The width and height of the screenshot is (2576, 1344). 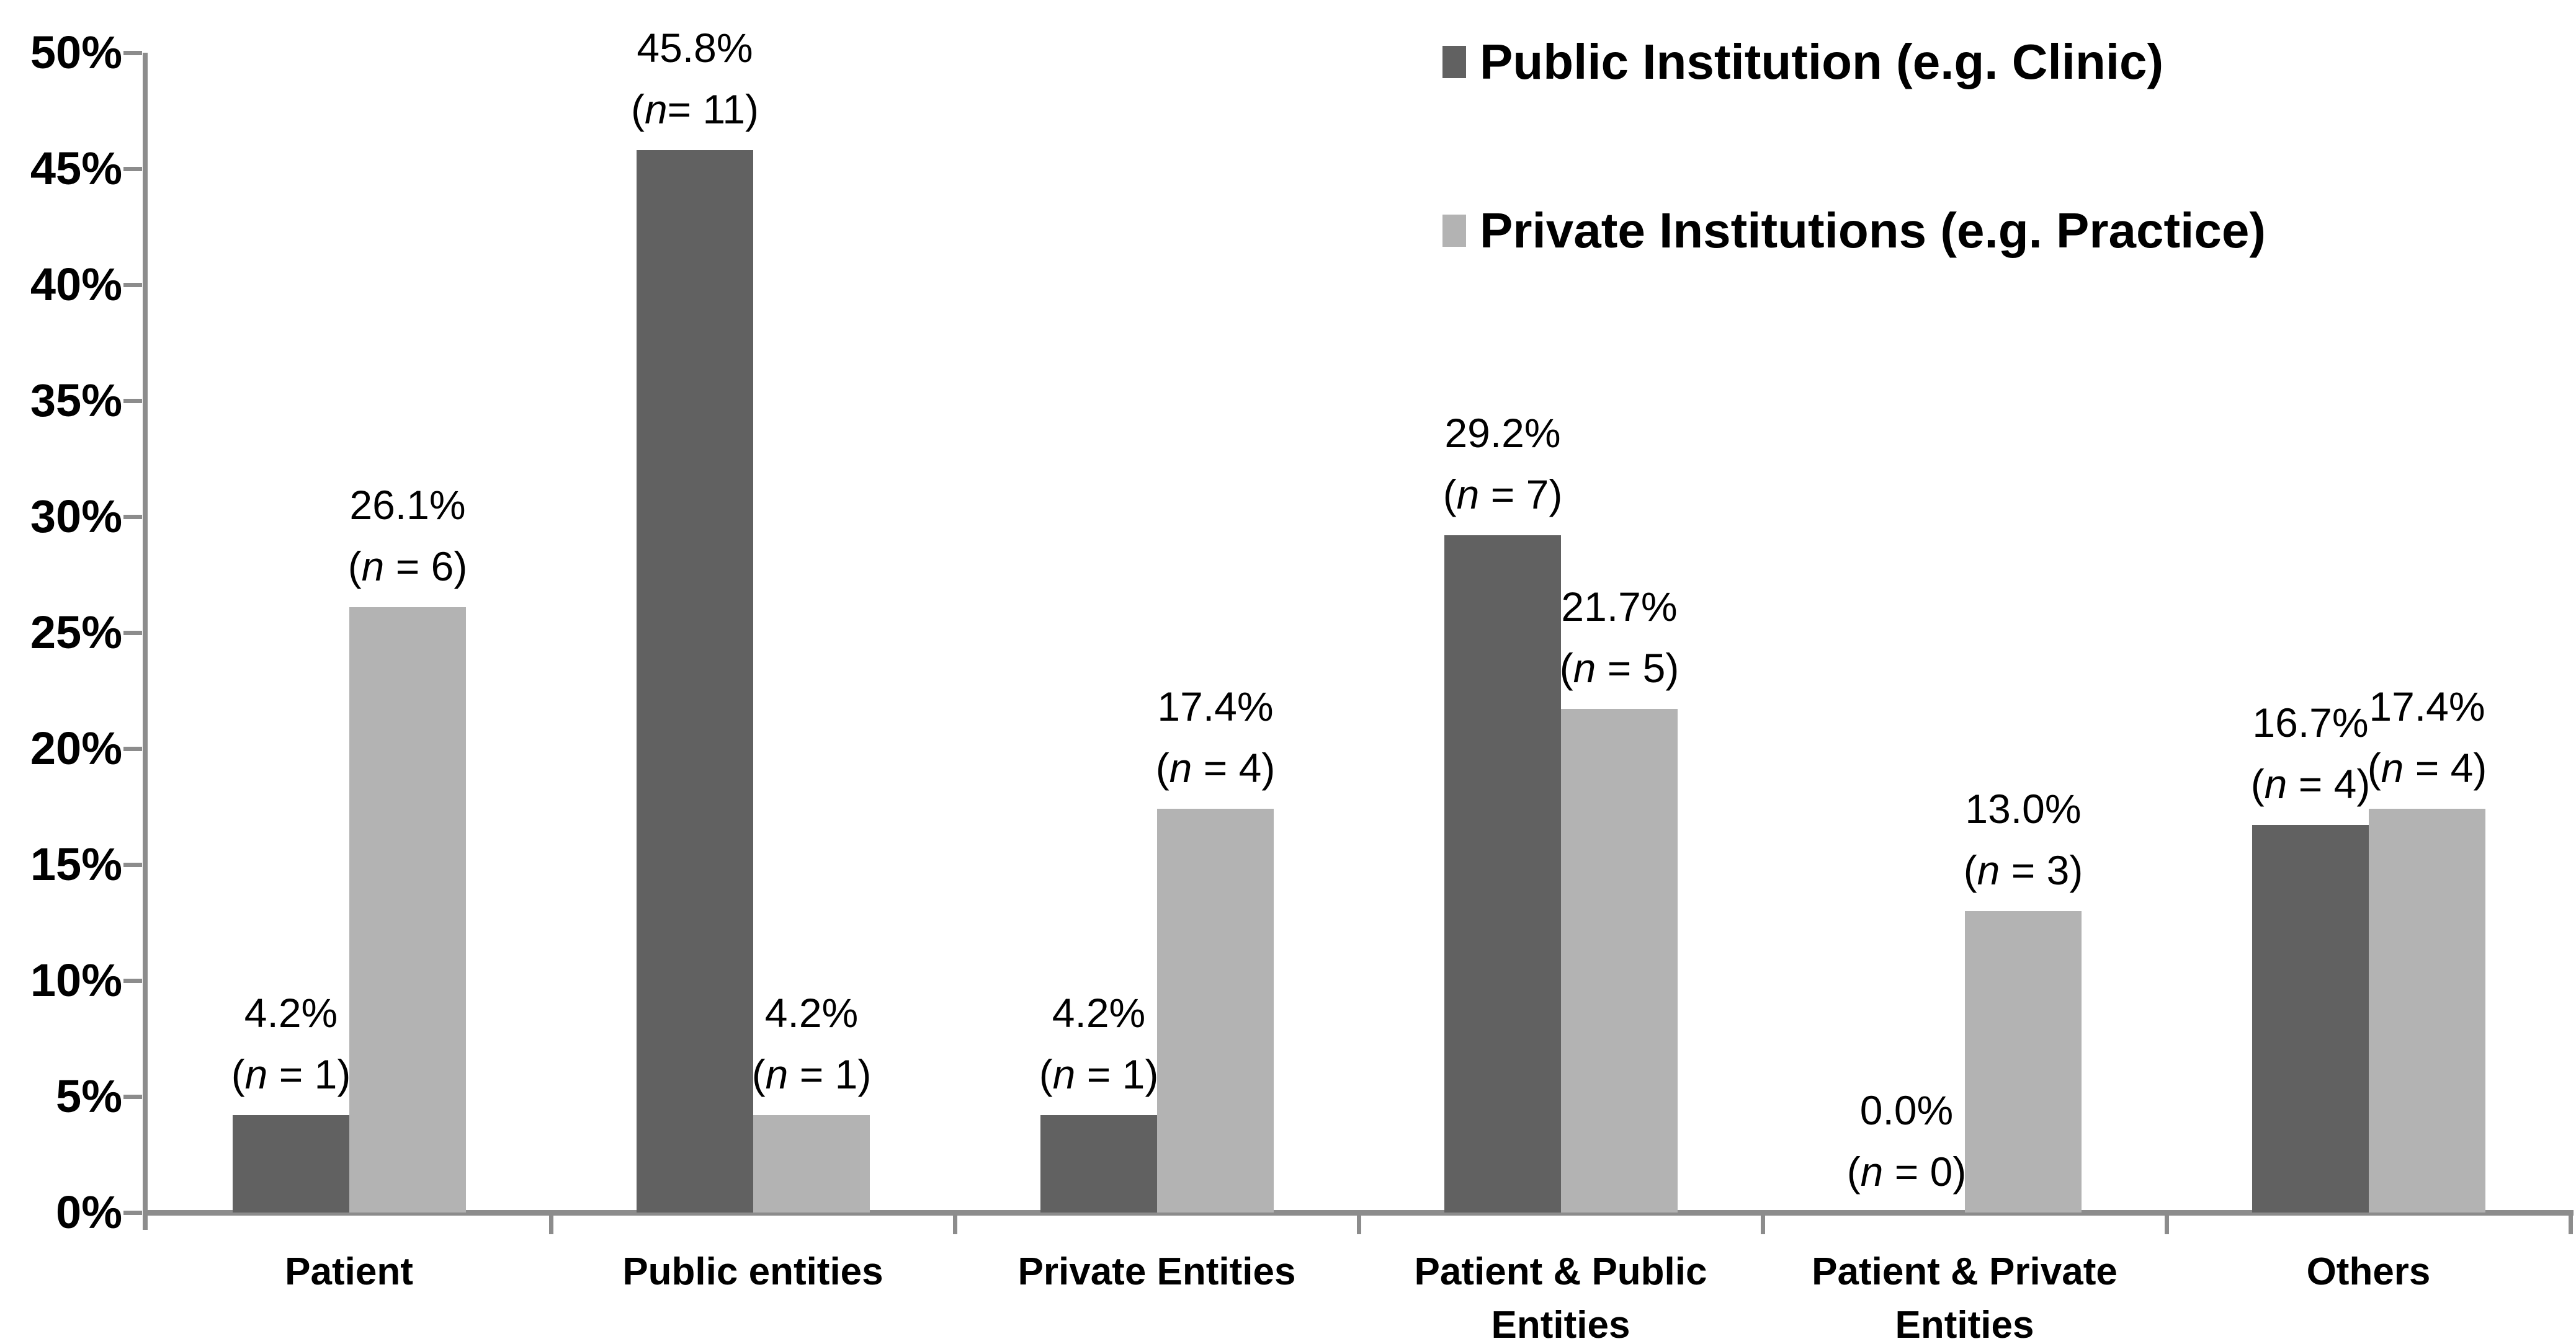 I want to click on x-axis-category-label: Public entities, so click(x=753, y=1272).